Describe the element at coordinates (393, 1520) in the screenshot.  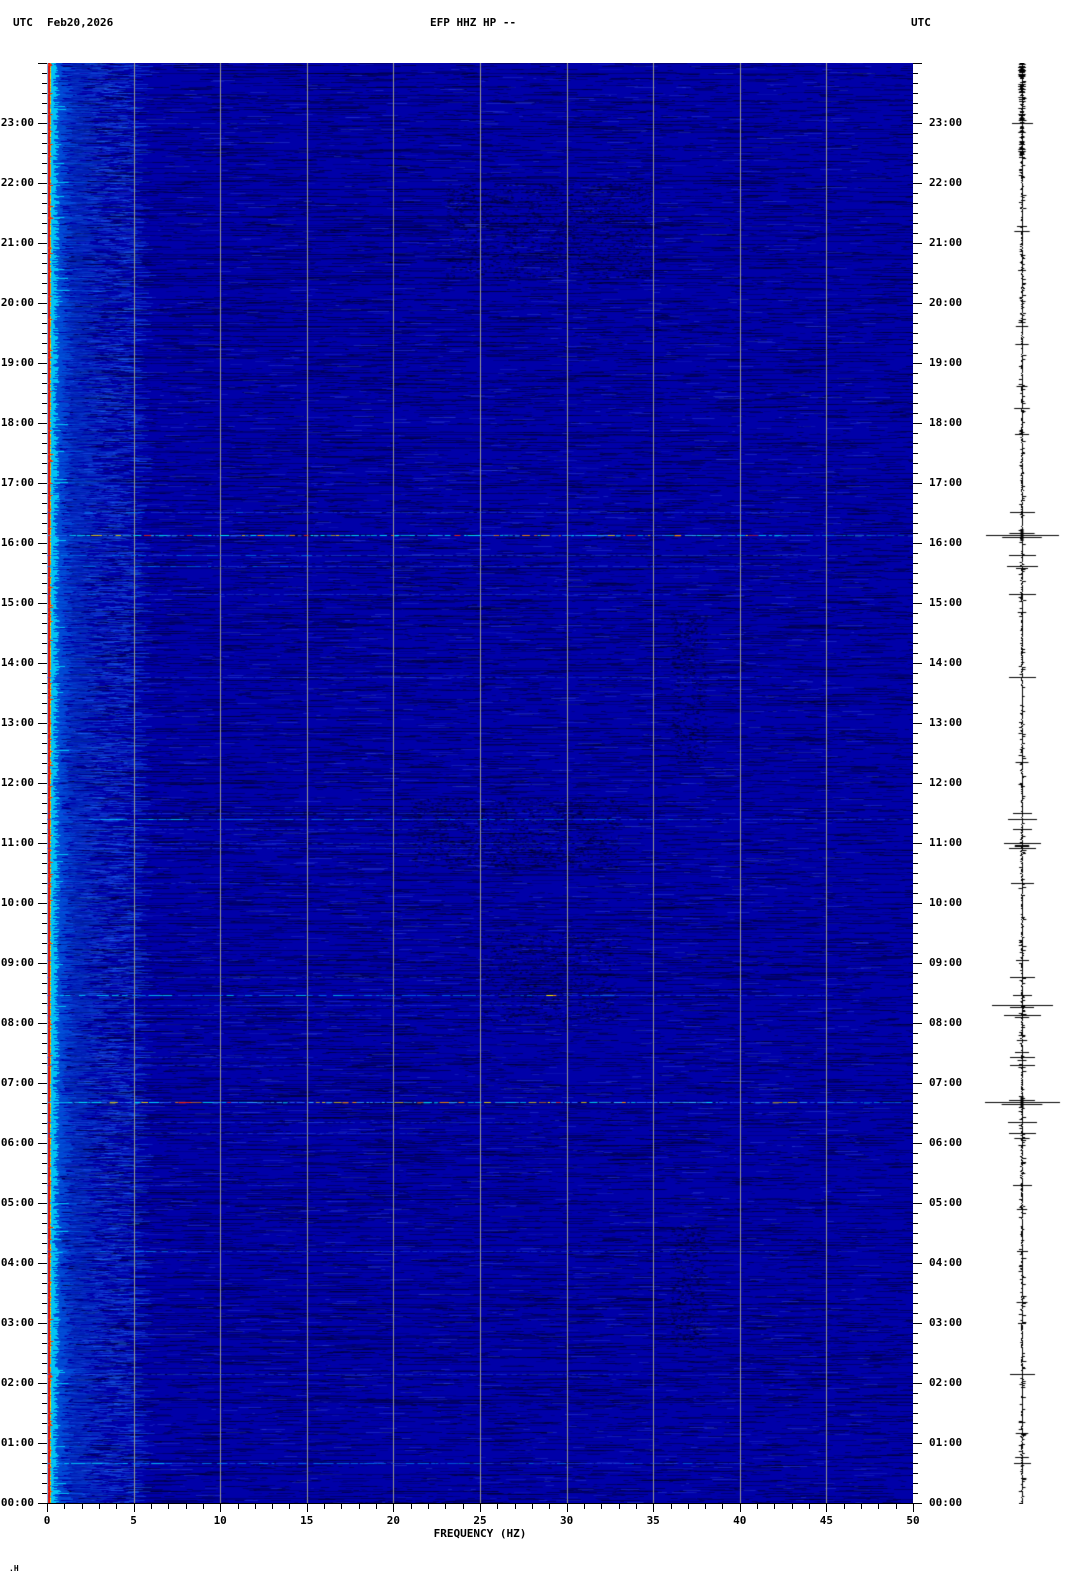
I see `x-axis-tick-label: 20` at that location.